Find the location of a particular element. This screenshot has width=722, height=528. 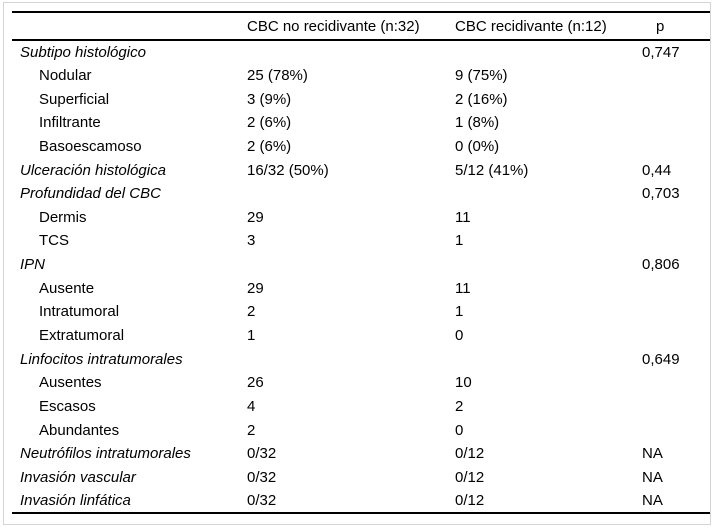

row-label: Invasión linfática is located at coordinates (75, 500).